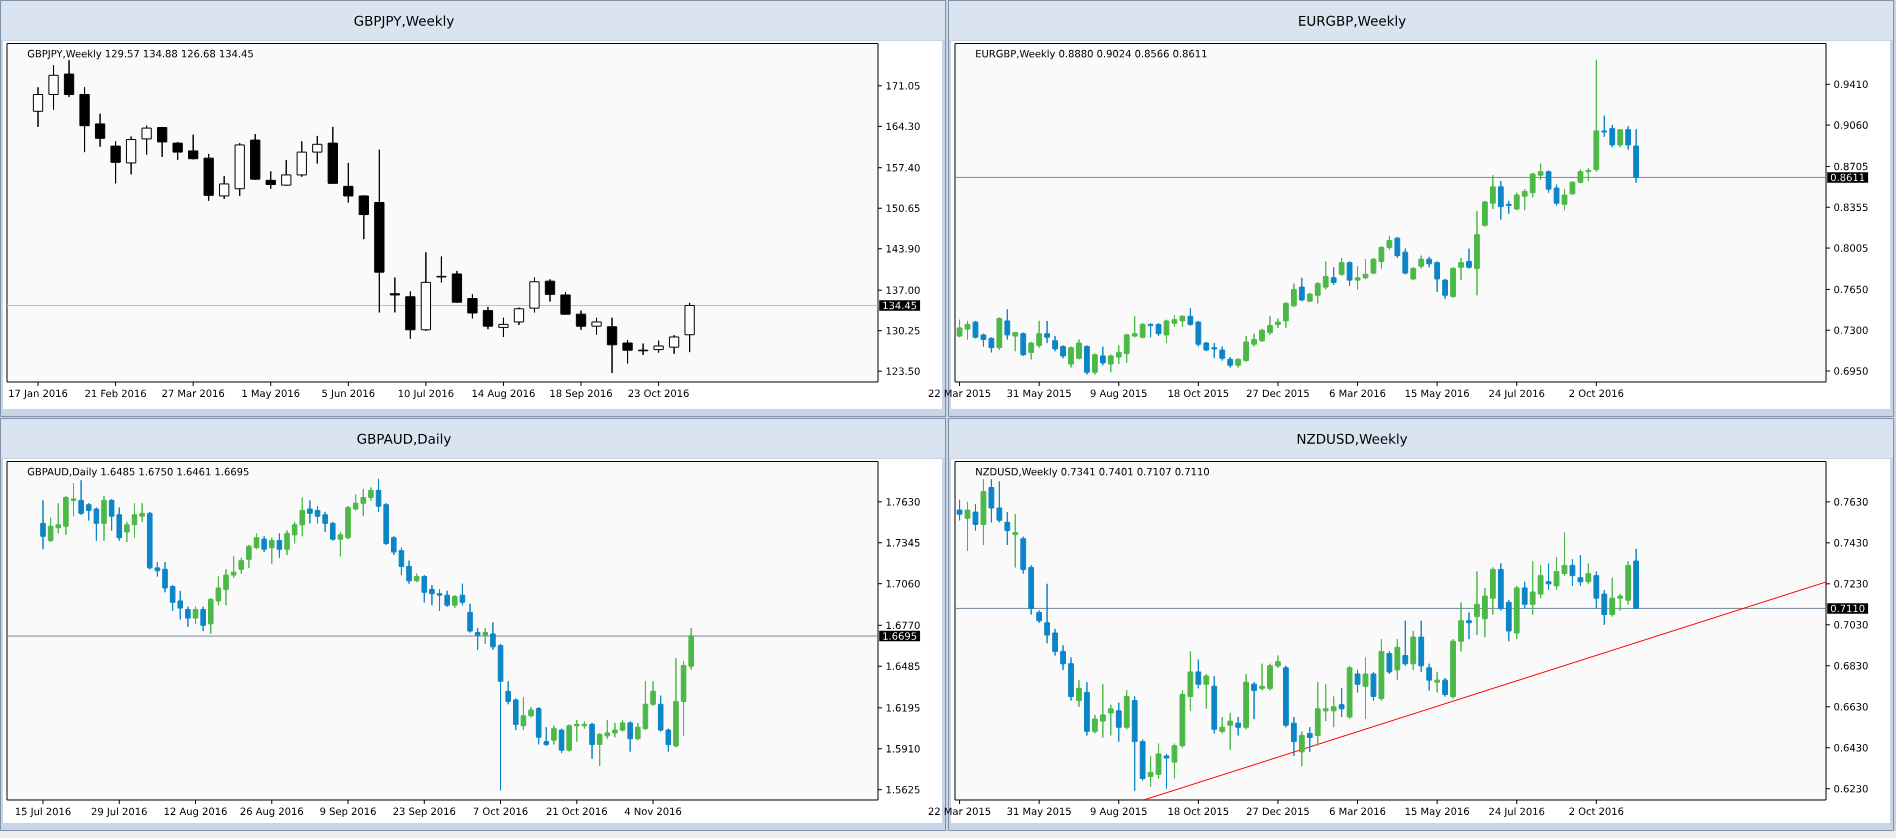  What do you see at coordinates (903, 208) in the screenshot?
I see `y-tick-label: 150.65` at bounding box center [903, 208].